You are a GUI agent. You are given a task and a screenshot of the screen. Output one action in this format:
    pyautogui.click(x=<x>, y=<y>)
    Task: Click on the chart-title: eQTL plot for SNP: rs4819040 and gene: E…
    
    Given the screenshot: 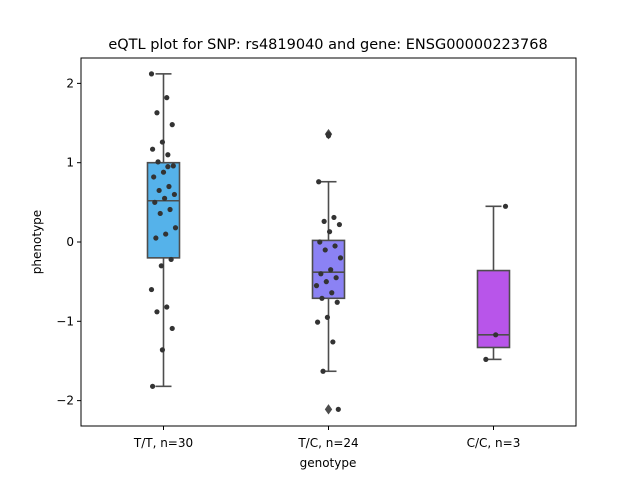 What is the action you would take?
    pyautogui.click(x=327, y=45)
    